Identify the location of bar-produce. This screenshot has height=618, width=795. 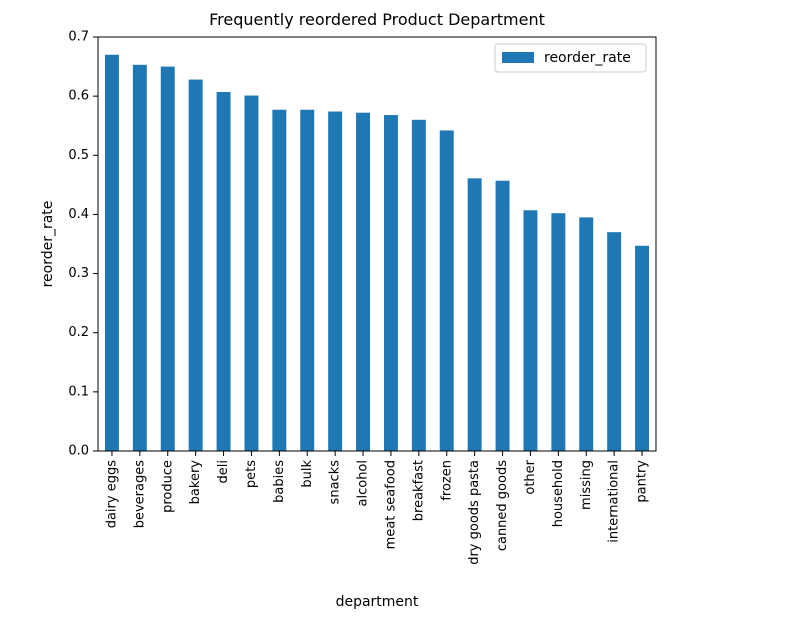
(167, 258).